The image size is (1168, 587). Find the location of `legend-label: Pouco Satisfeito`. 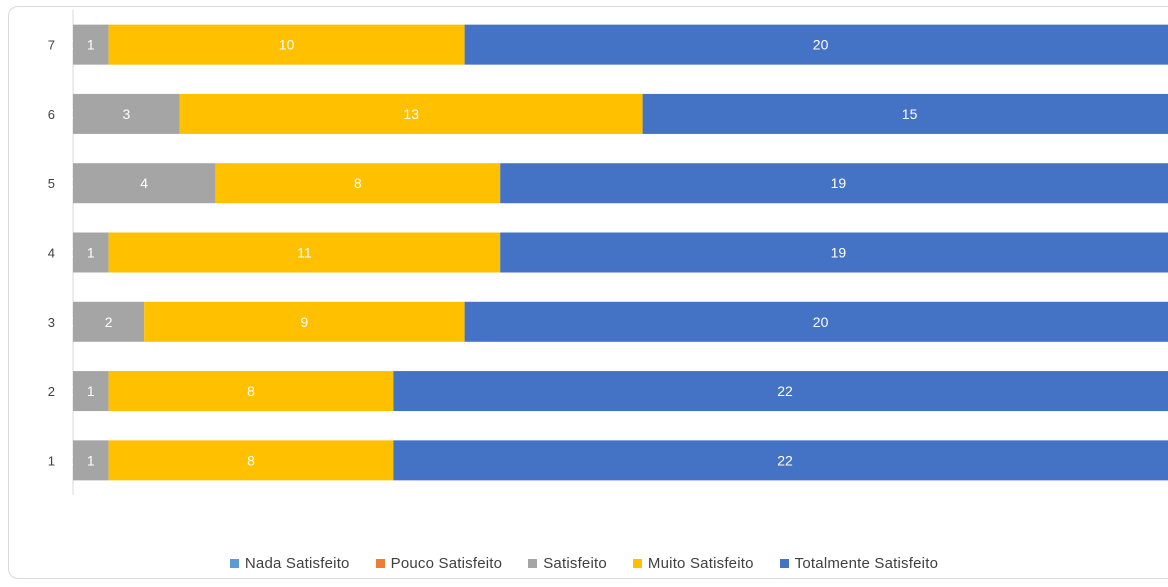

legend-label: Pouco Satisfeito is located at coordinates (446, 563).